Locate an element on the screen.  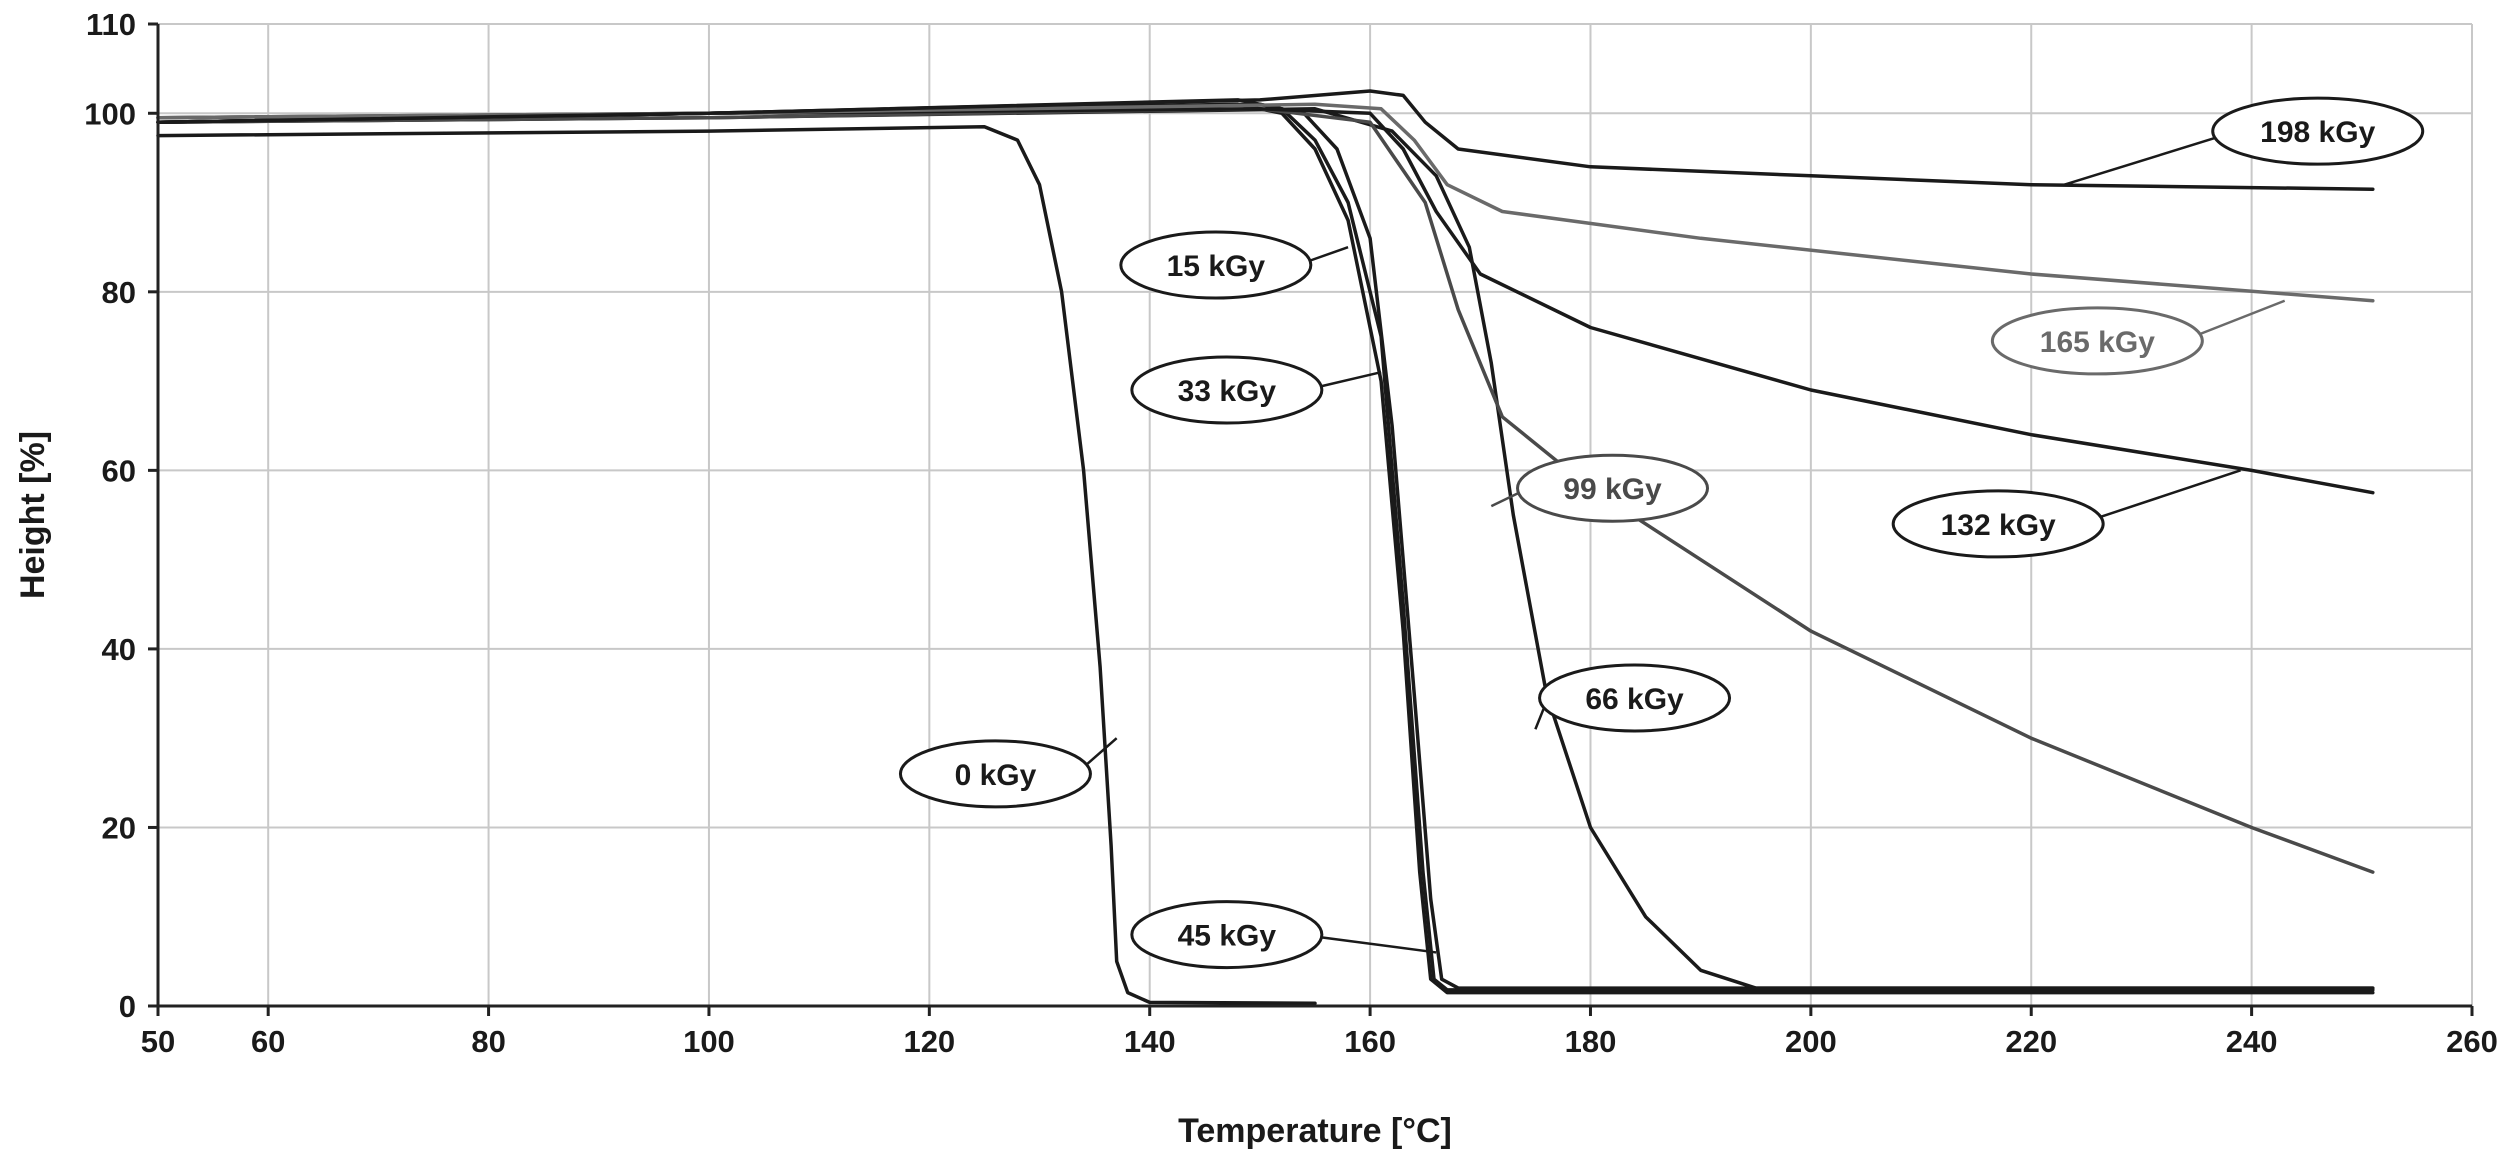
y-tick-label: 60 is located at coordinates (119, 470).